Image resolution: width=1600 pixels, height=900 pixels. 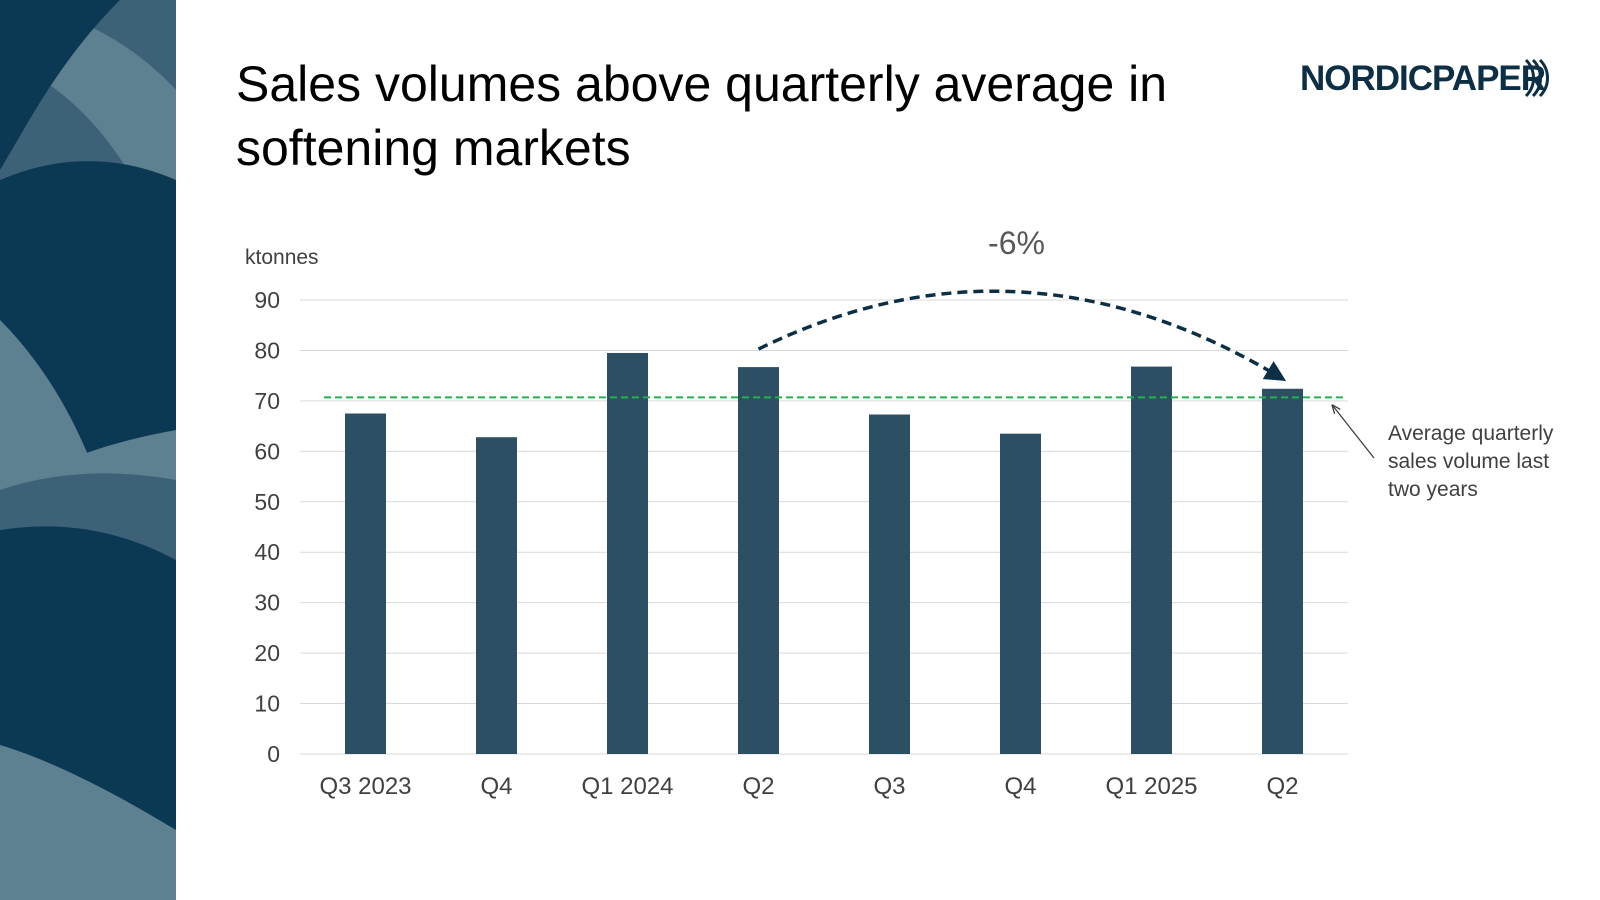 I want to click on y-axis-unit-label: ktonnes, so click(x=282, y=257).